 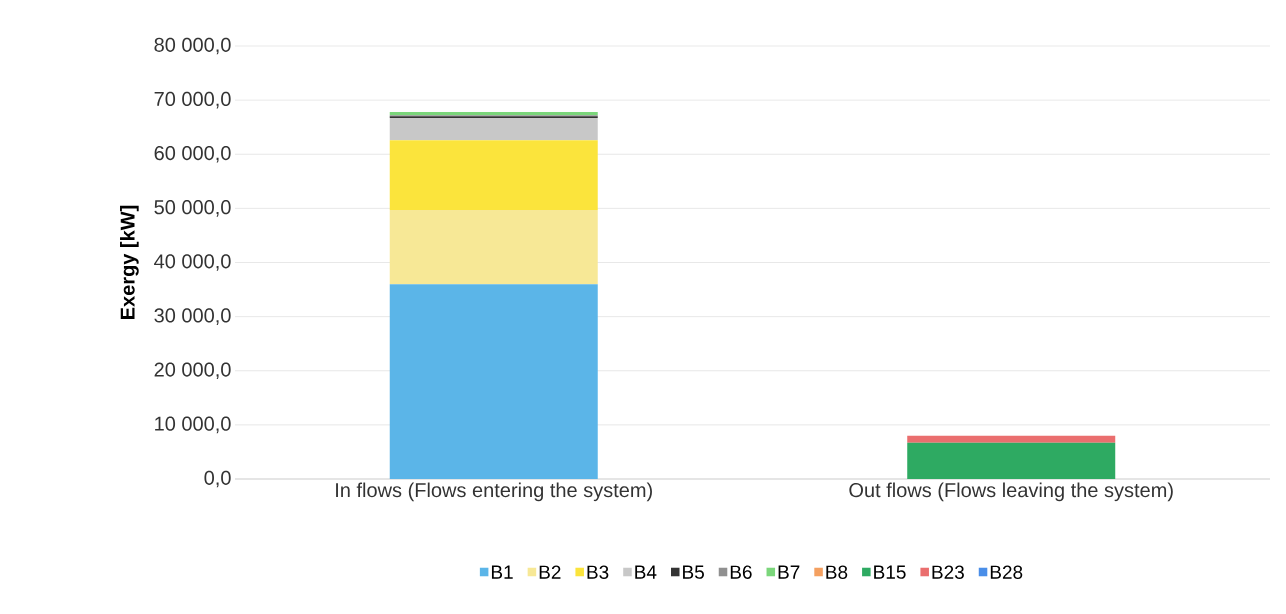 What do you see at coordinates (192, 208) in the screenshot?
I see `y-tick-label: 50 000,0` at bounding box center [192, 208].